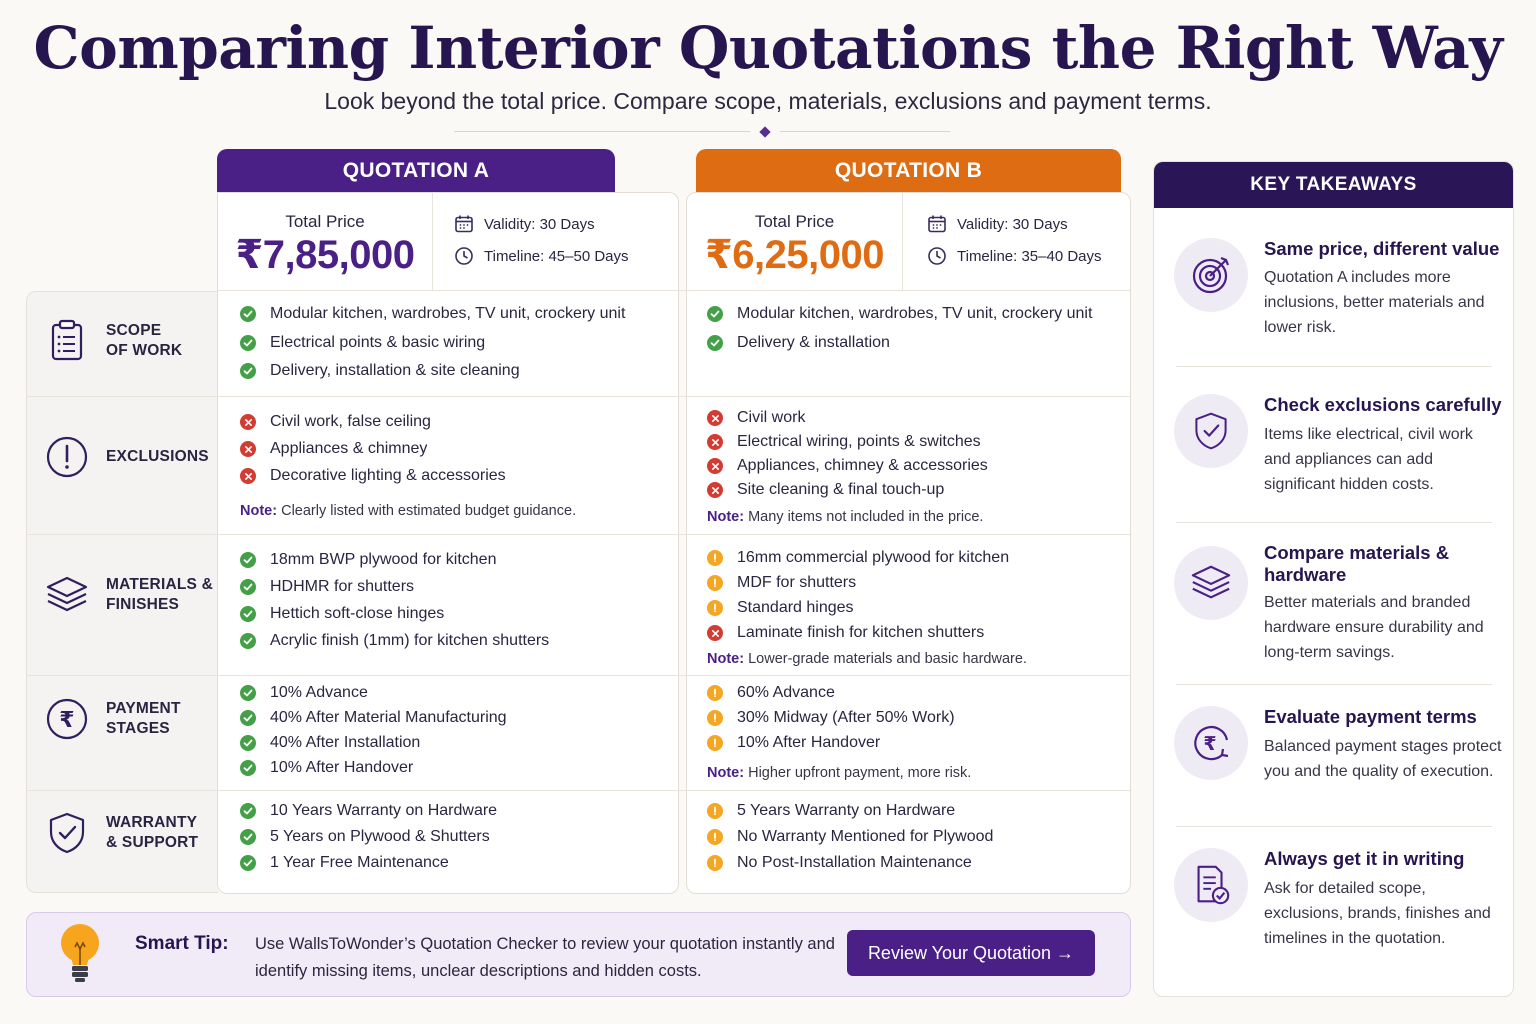  I want to click on row-label-line: WARRANTY, so click(152, 822).